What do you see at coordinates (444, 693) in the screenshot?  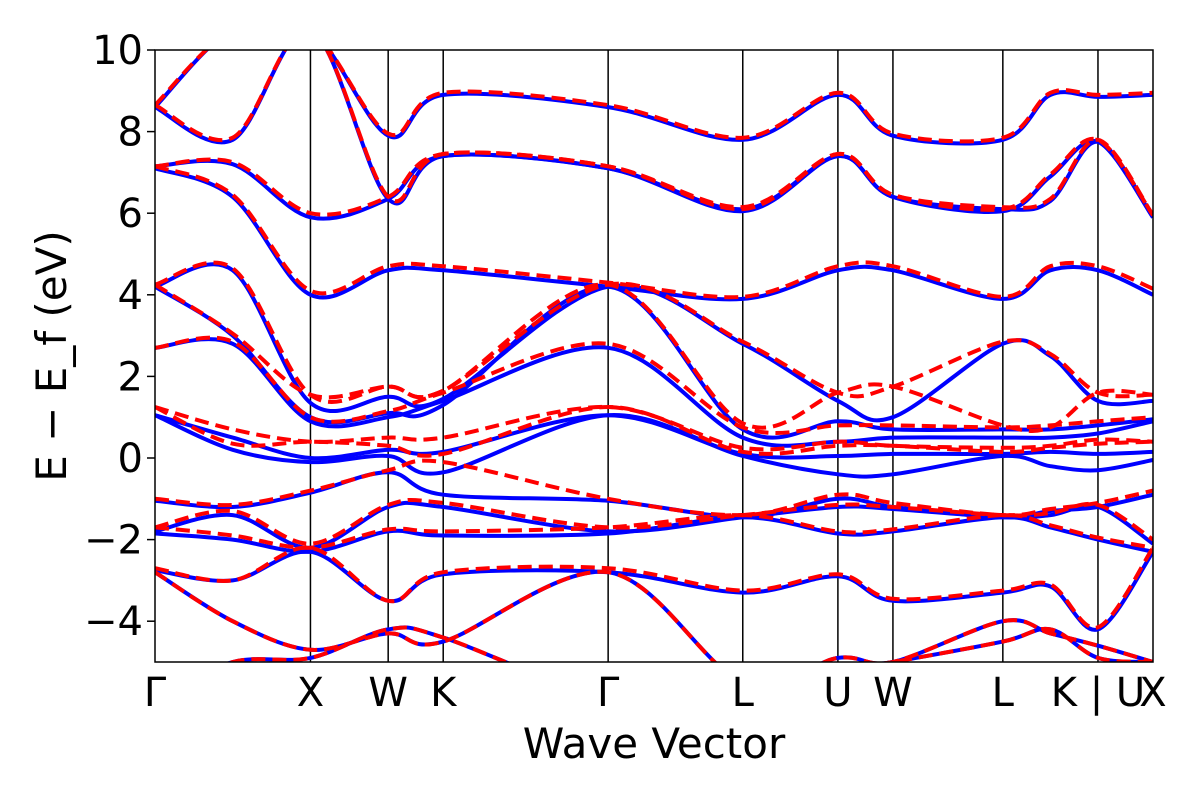 I see `kpoint-label: K` at bounding box center [444, 693].